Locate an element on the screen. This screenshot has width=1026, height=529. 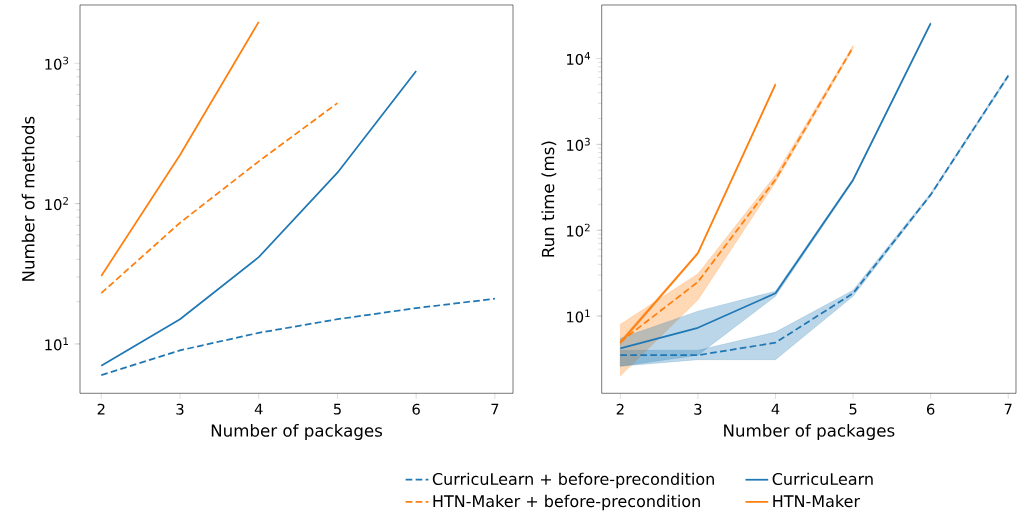
legend-label: HTN-Maker is located at coordinates (817, 501).